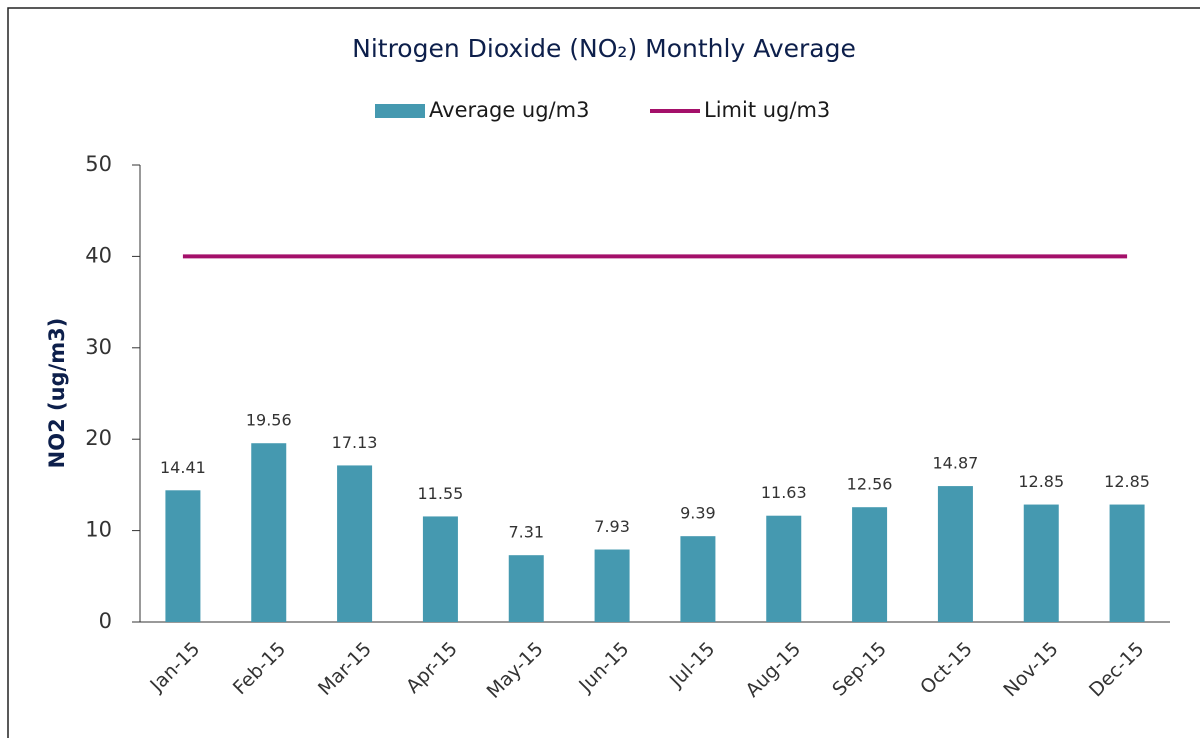 This screenshot has width=1200, height=738. Describe the element at coordinates (515, 670) in the screenshot. I see `x-tick-label: May-15` at that location.